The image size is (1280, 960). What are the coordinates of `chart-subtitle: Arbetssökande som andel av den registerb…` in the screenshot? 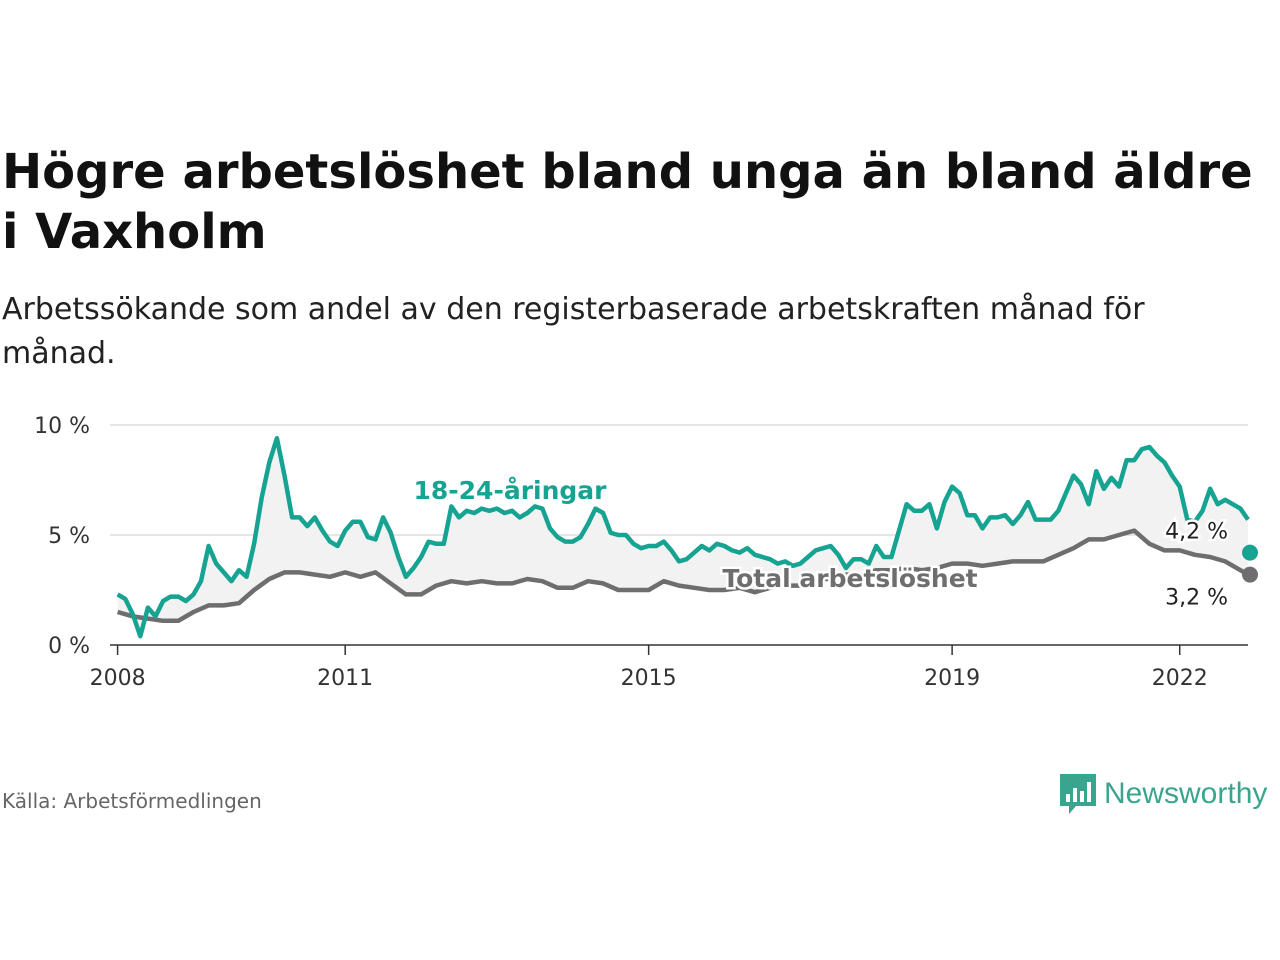 It's located at (573, 331).